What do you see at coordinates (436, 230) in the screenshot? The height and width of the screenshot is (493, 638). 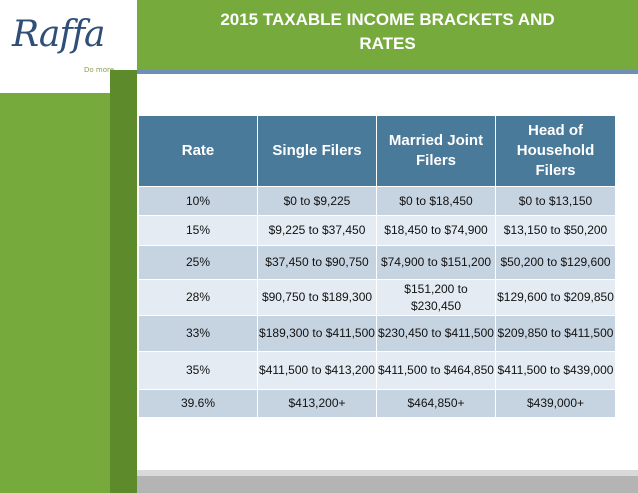 I see `married-cell: $18,450 to $74,900` at bounding box center [436, 230].